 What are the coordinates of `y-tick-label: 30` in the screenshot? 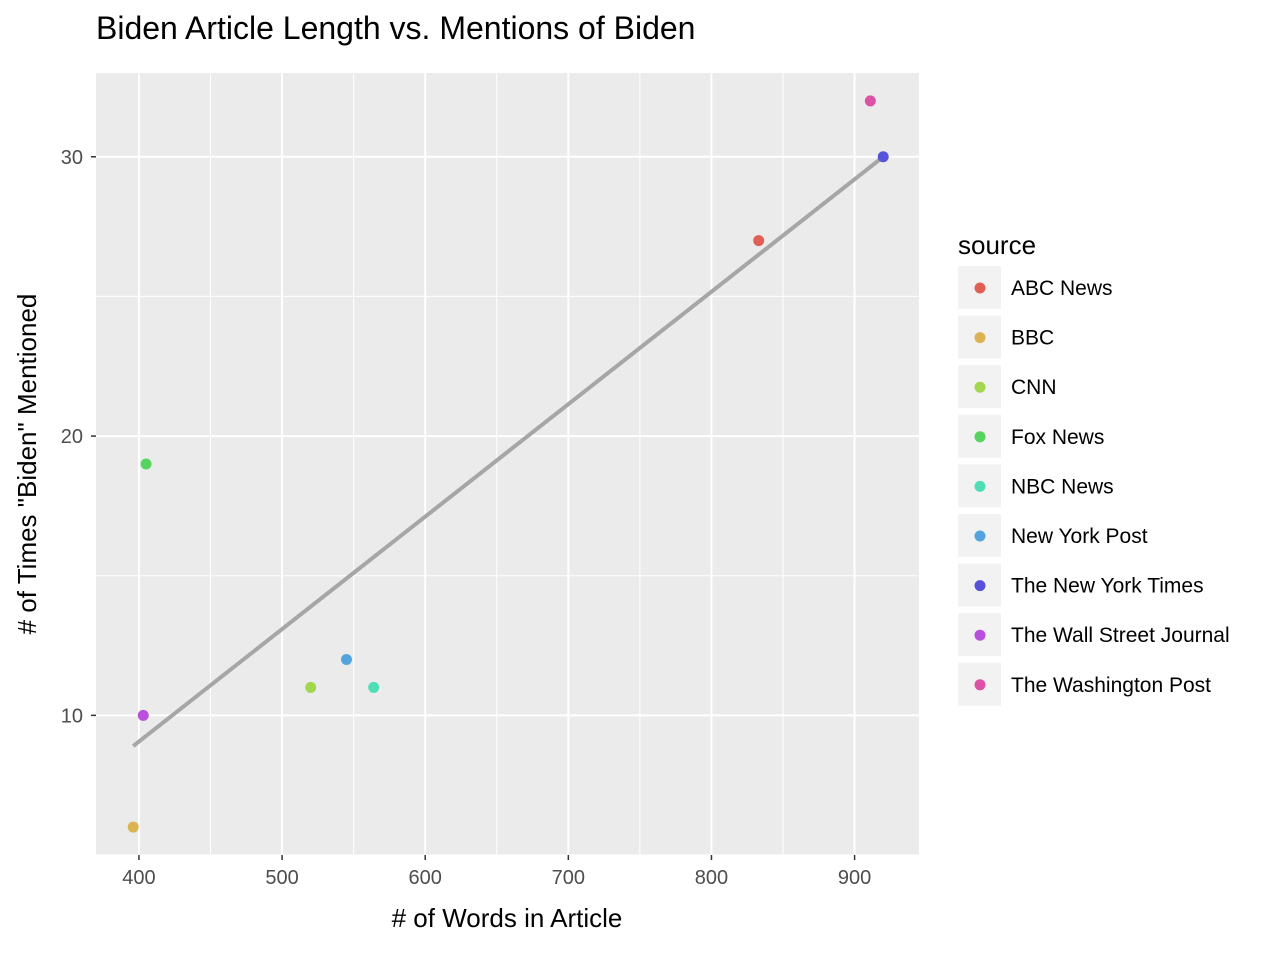 It's located at (72, 158).